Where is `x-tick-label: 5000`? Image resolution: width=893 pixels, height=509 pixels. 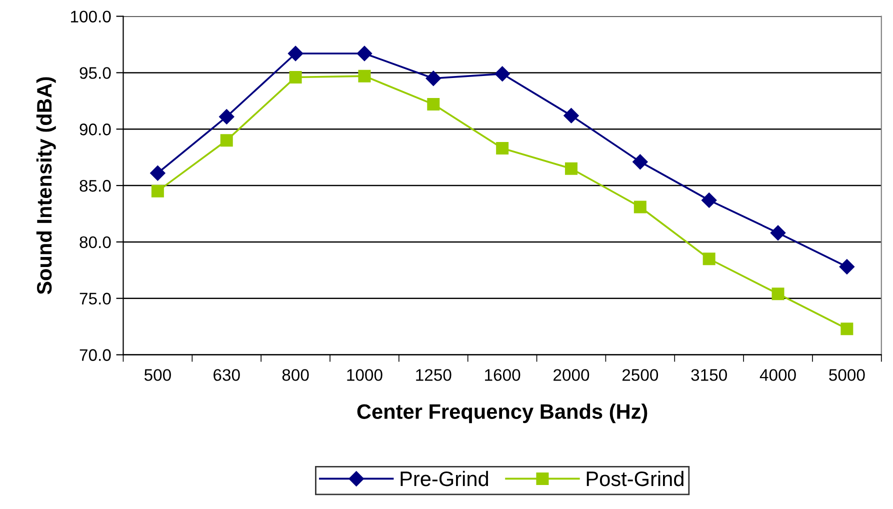
x-tick-label: 5000 is located at coordinates (847, 375).